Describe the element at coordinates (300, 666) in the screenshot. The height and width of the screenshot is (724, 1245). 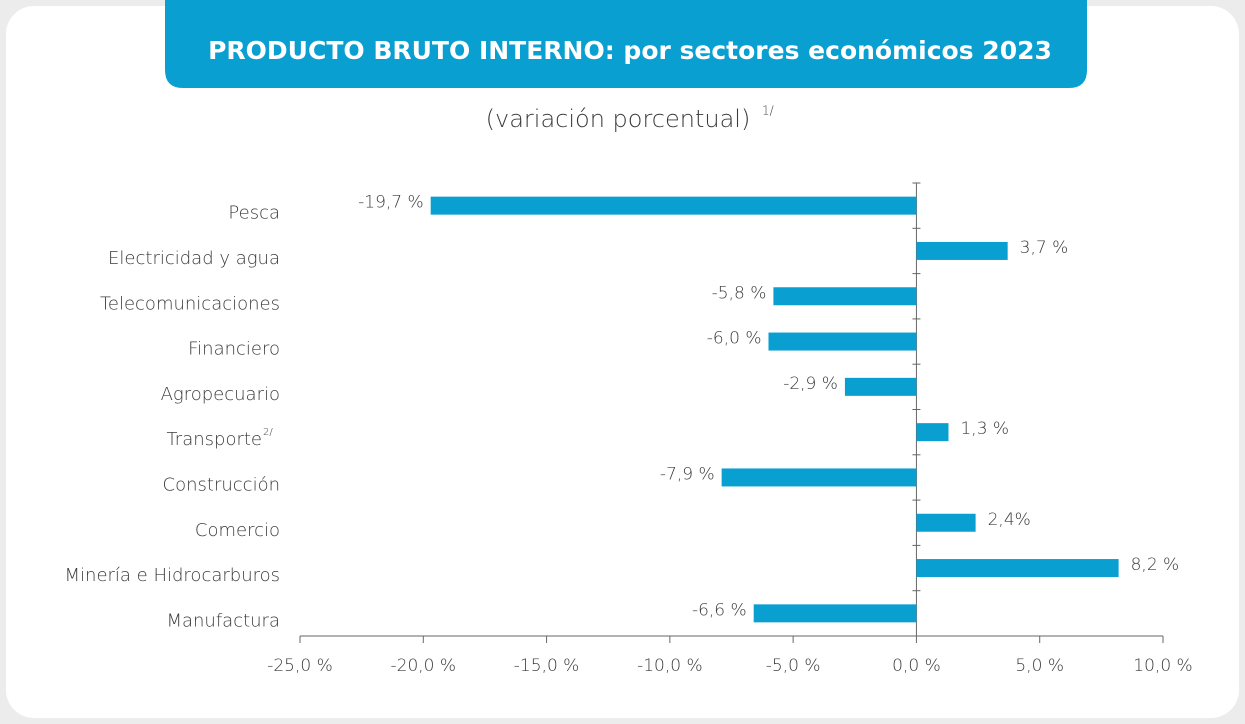
I see `x-tick-label: -25,0 %` at that location.